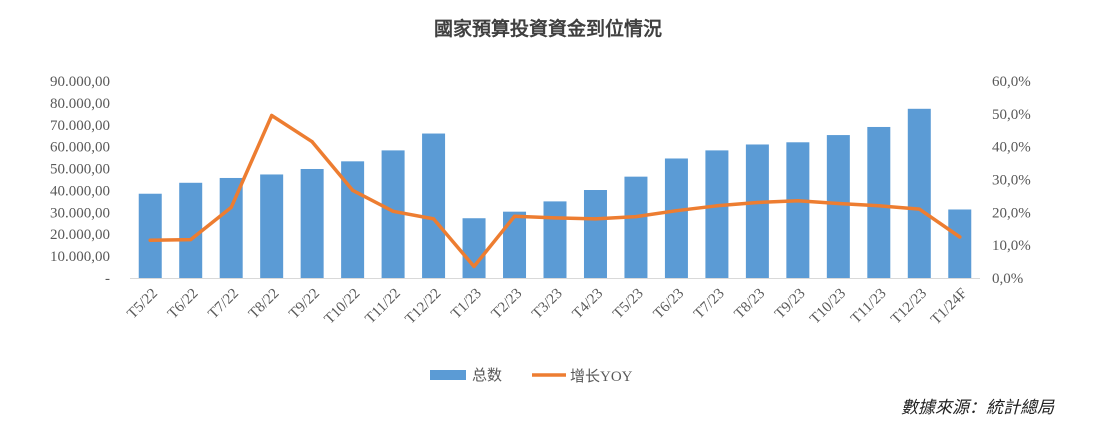  I want to click on x-tick-label: T7/22, so click(223, 304).